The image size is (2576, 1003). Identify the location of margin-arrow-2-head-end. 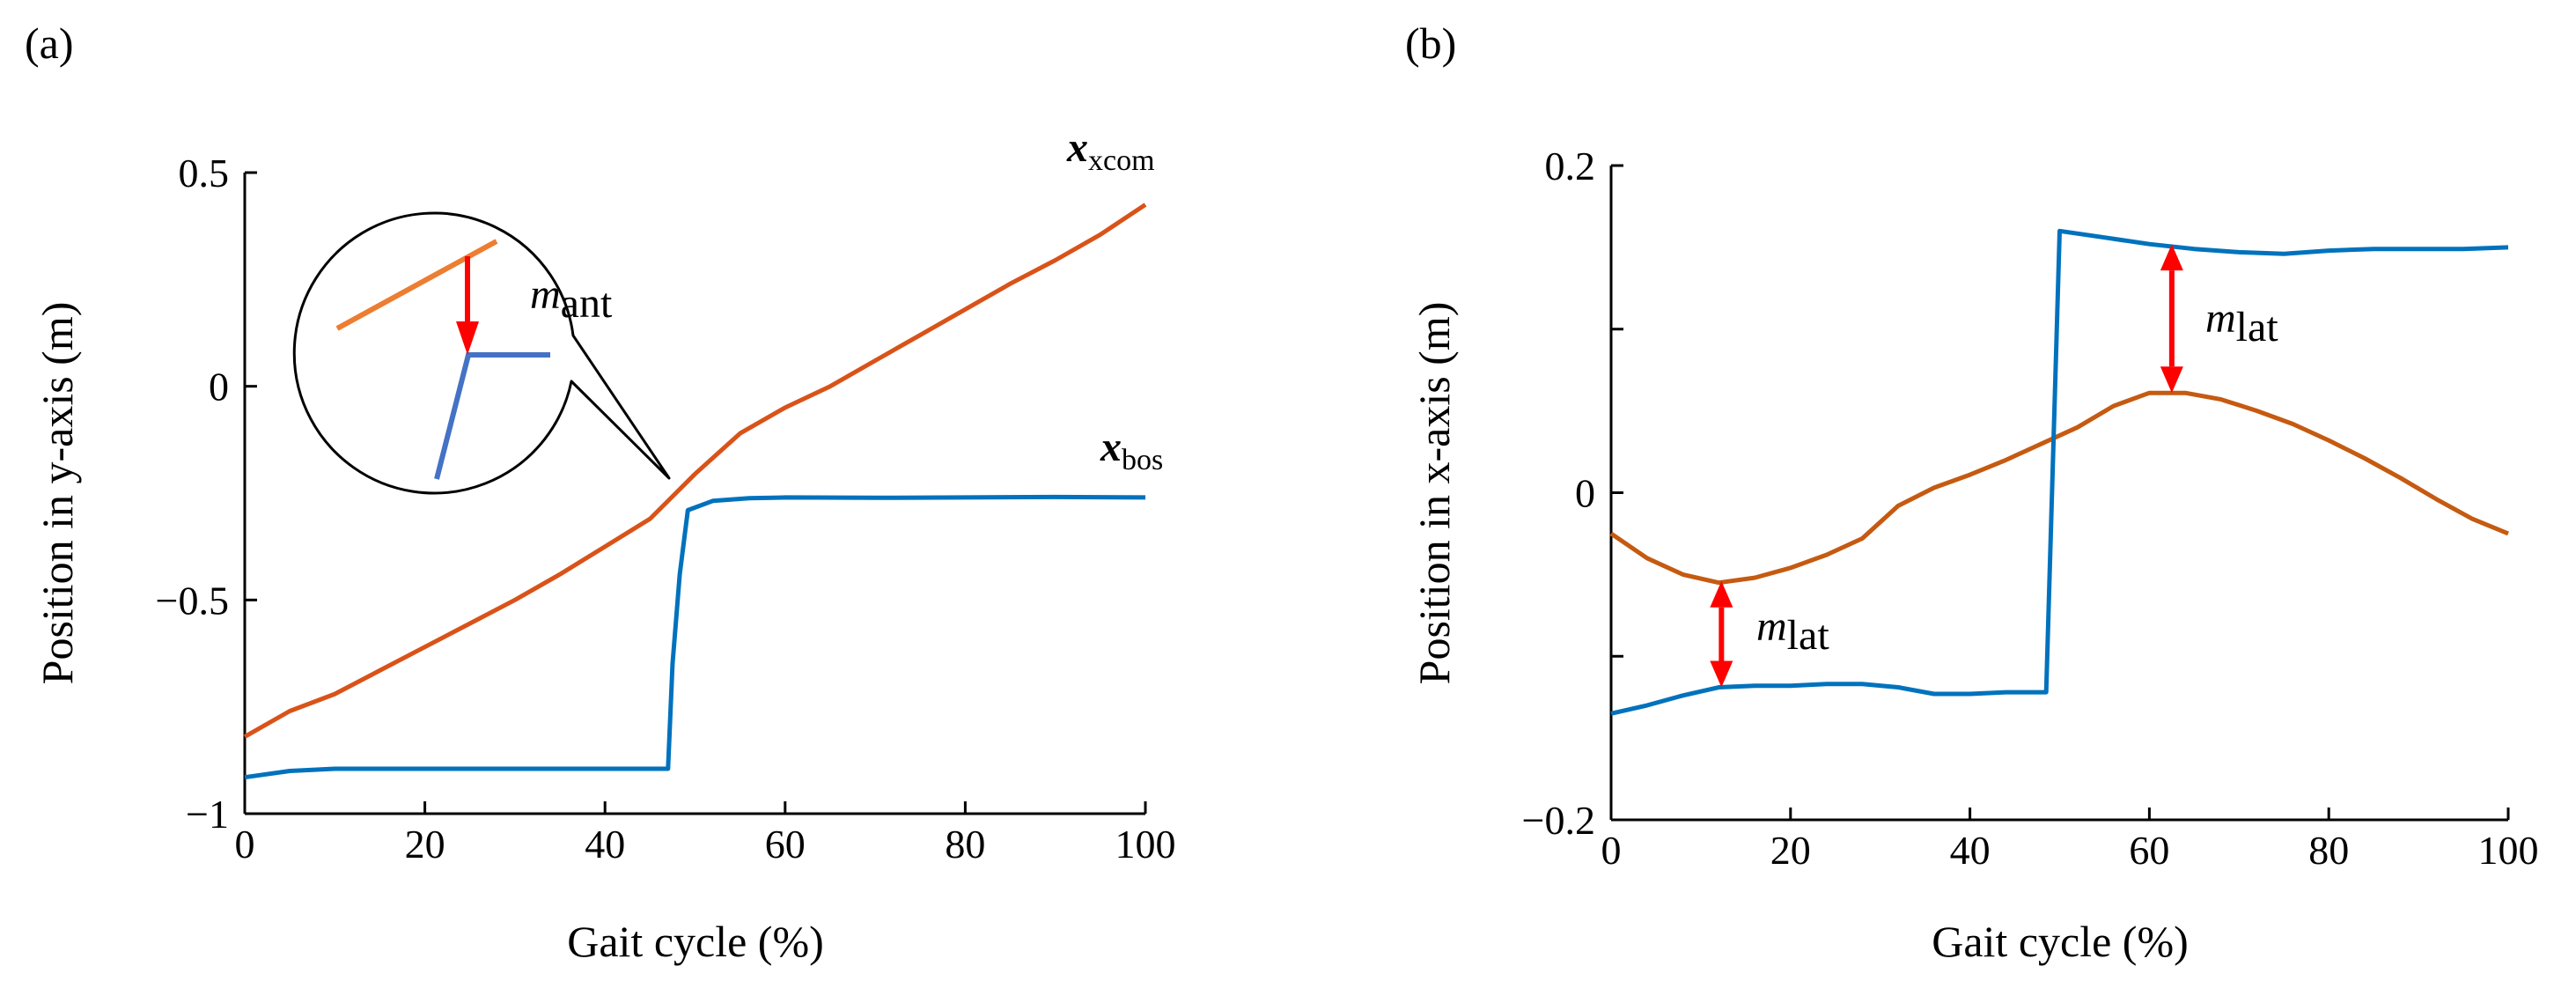
(2172, 257).